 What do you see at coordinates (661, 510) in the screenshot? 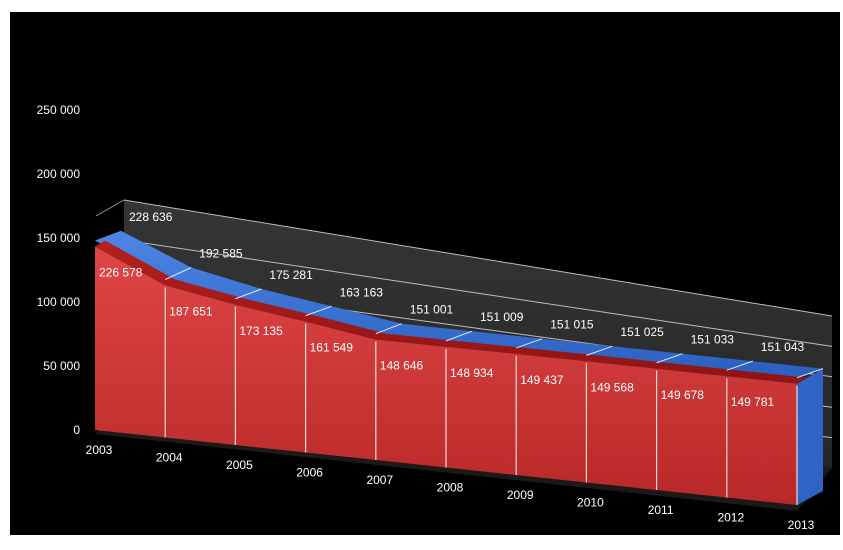
I see `x-tick-label: 2011` at bounding box center [661, 510].